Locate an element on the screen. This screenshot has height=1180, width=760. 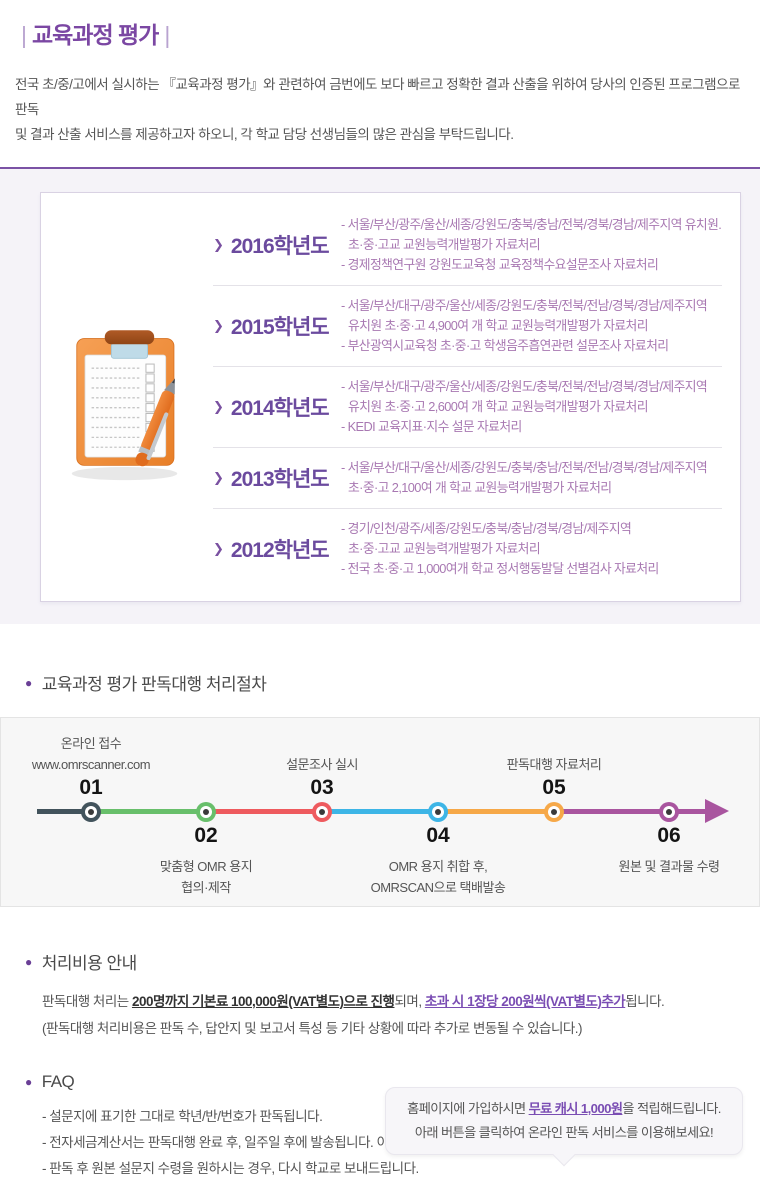
step-number: 04 is located at coordinates (438, 835).